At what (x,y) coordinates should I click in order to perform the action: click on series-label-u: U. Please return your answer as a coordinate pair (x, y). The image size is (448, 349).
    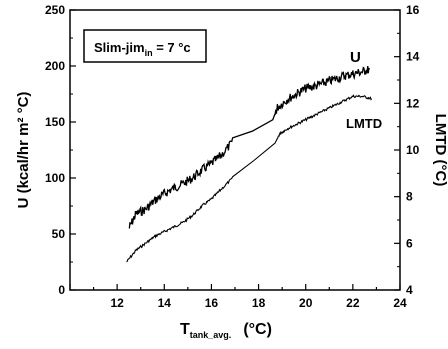
    Looking at the image, I should click on (355, 57).